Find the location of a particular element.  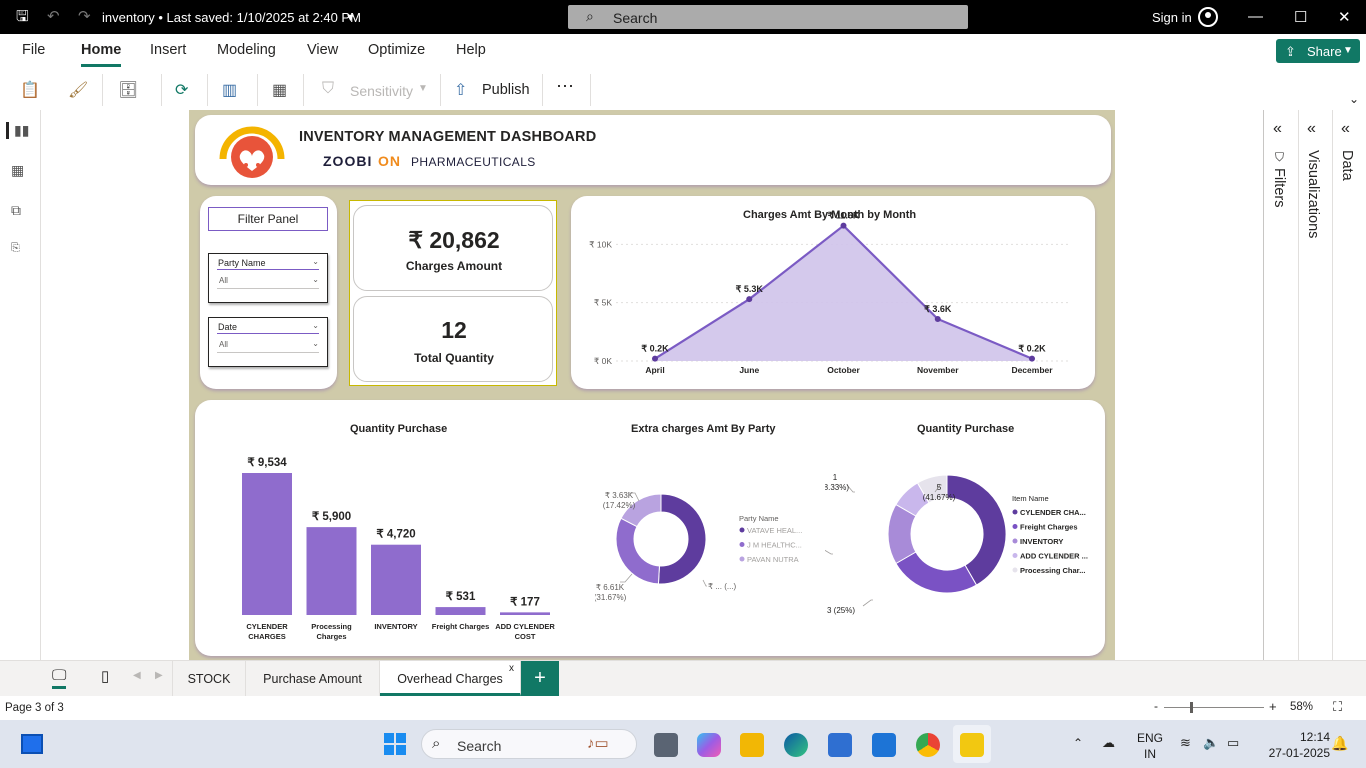

menu-file: File is located at coordinates (34, 50).